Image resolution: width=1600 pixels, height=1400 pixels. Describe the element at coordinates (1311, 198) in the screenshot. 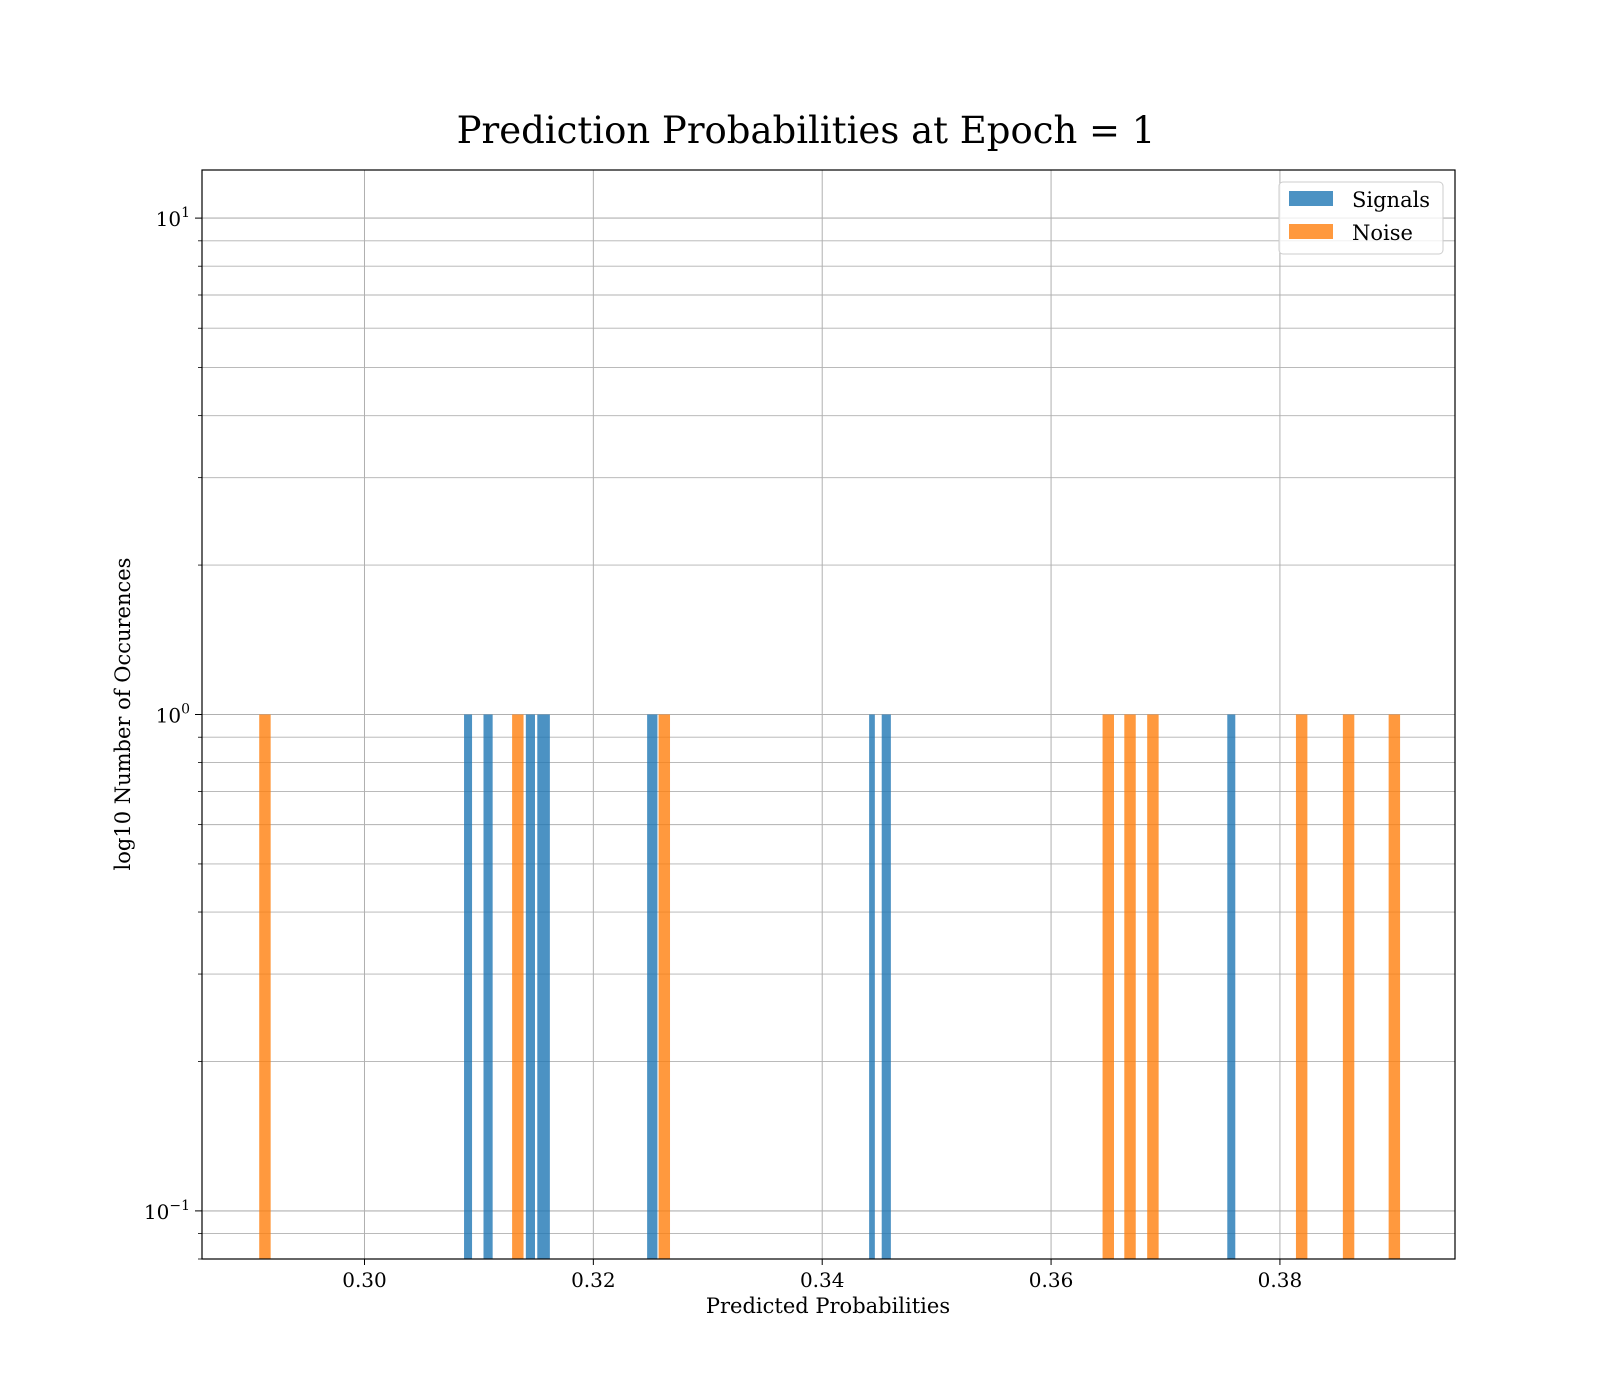

I see `legend-swatch-signals` at that location.